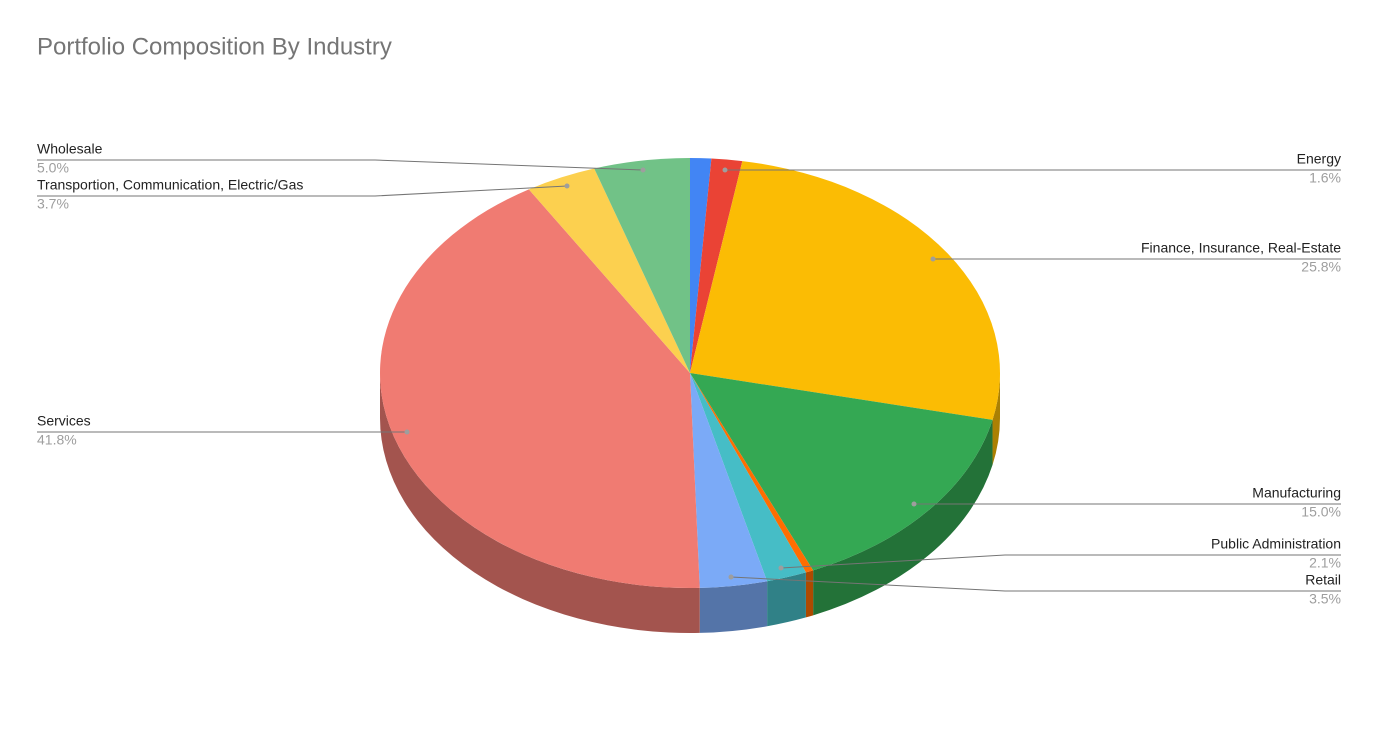 This screenshot has width=1379, height=743. Describe the element at coordinates (1321, 267) in the screenshot. I see `value-label: 25.8%` at that location.